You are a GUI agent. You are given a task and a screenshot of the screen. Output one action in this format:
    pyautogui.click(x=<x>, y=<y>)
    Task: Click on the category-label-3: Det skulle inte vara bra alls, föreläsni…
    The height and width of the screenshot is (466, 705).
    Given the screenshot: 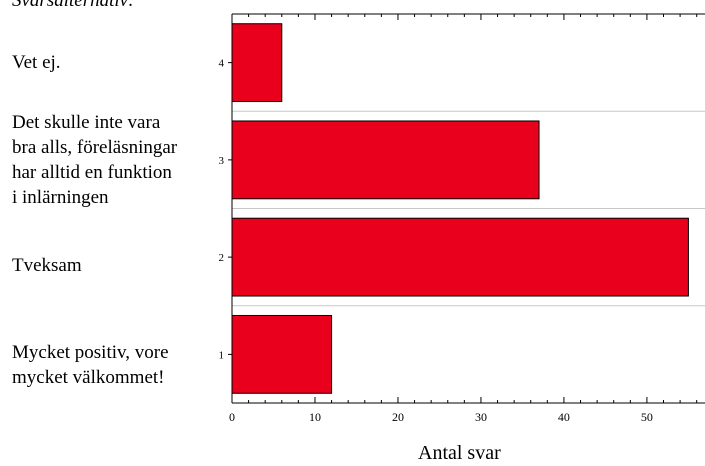 What is the action you would take?
    pyautogui.click(x=95, y=160)
    